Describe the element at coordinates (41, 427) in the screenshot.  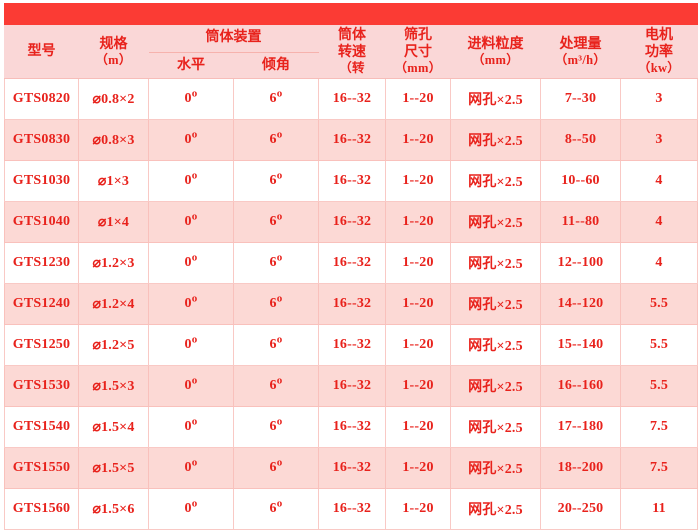
I see `cell-model: GTS1540` at that location.